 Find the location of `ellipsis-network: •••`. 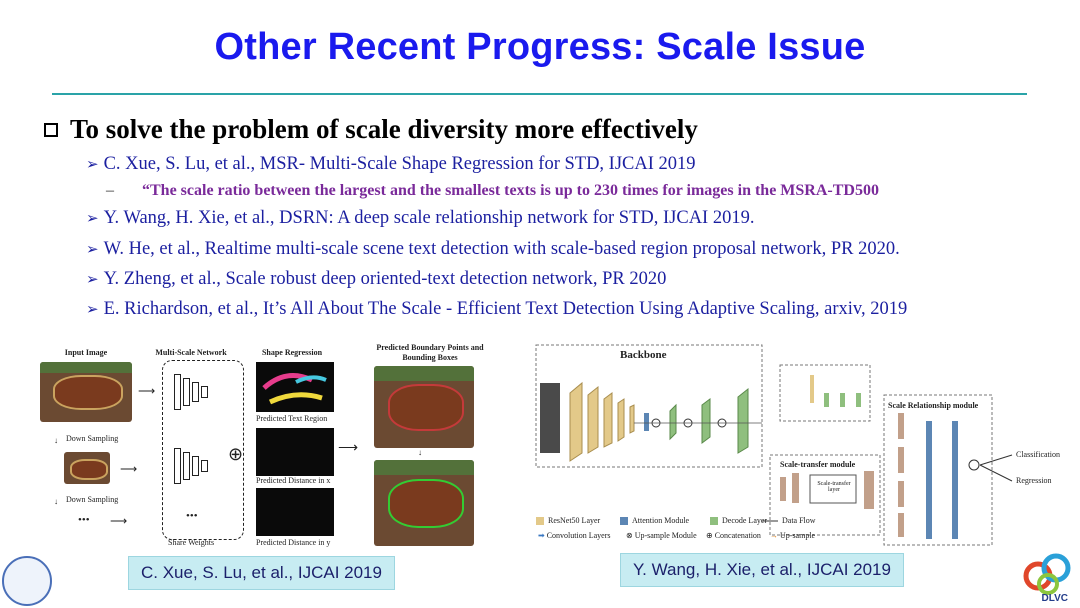

ellipsis-network: ••• is located at coordinates (192, 516).